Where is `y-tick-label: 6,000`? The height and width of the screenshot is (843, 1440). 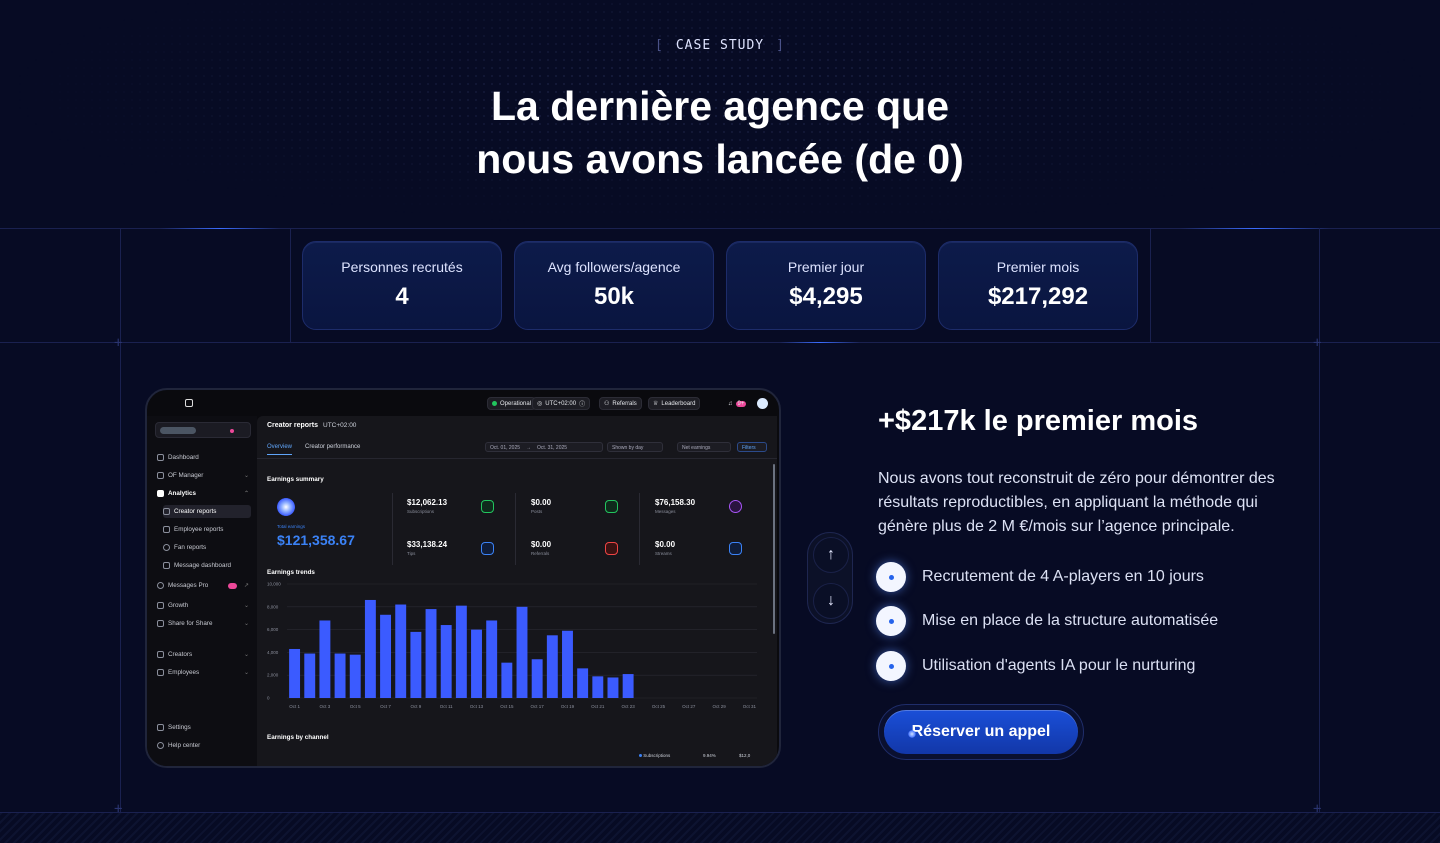 y-tick-label: 6,000 is located at coordinates (273, 629).